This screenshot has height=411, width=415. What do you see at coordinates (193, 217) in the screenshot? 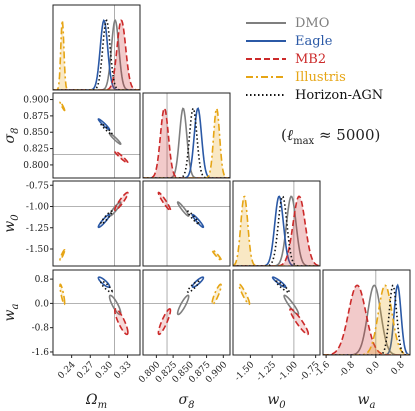
I see `contour-horizon-agn-s8-w0` at bounding box center [193, 217].